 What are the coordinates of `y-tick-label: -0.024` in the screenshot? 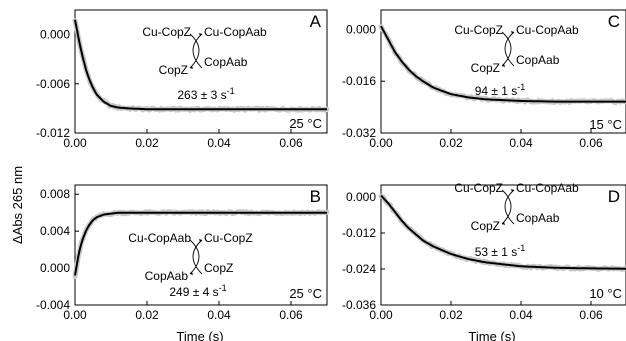 It's located at (359, 269).